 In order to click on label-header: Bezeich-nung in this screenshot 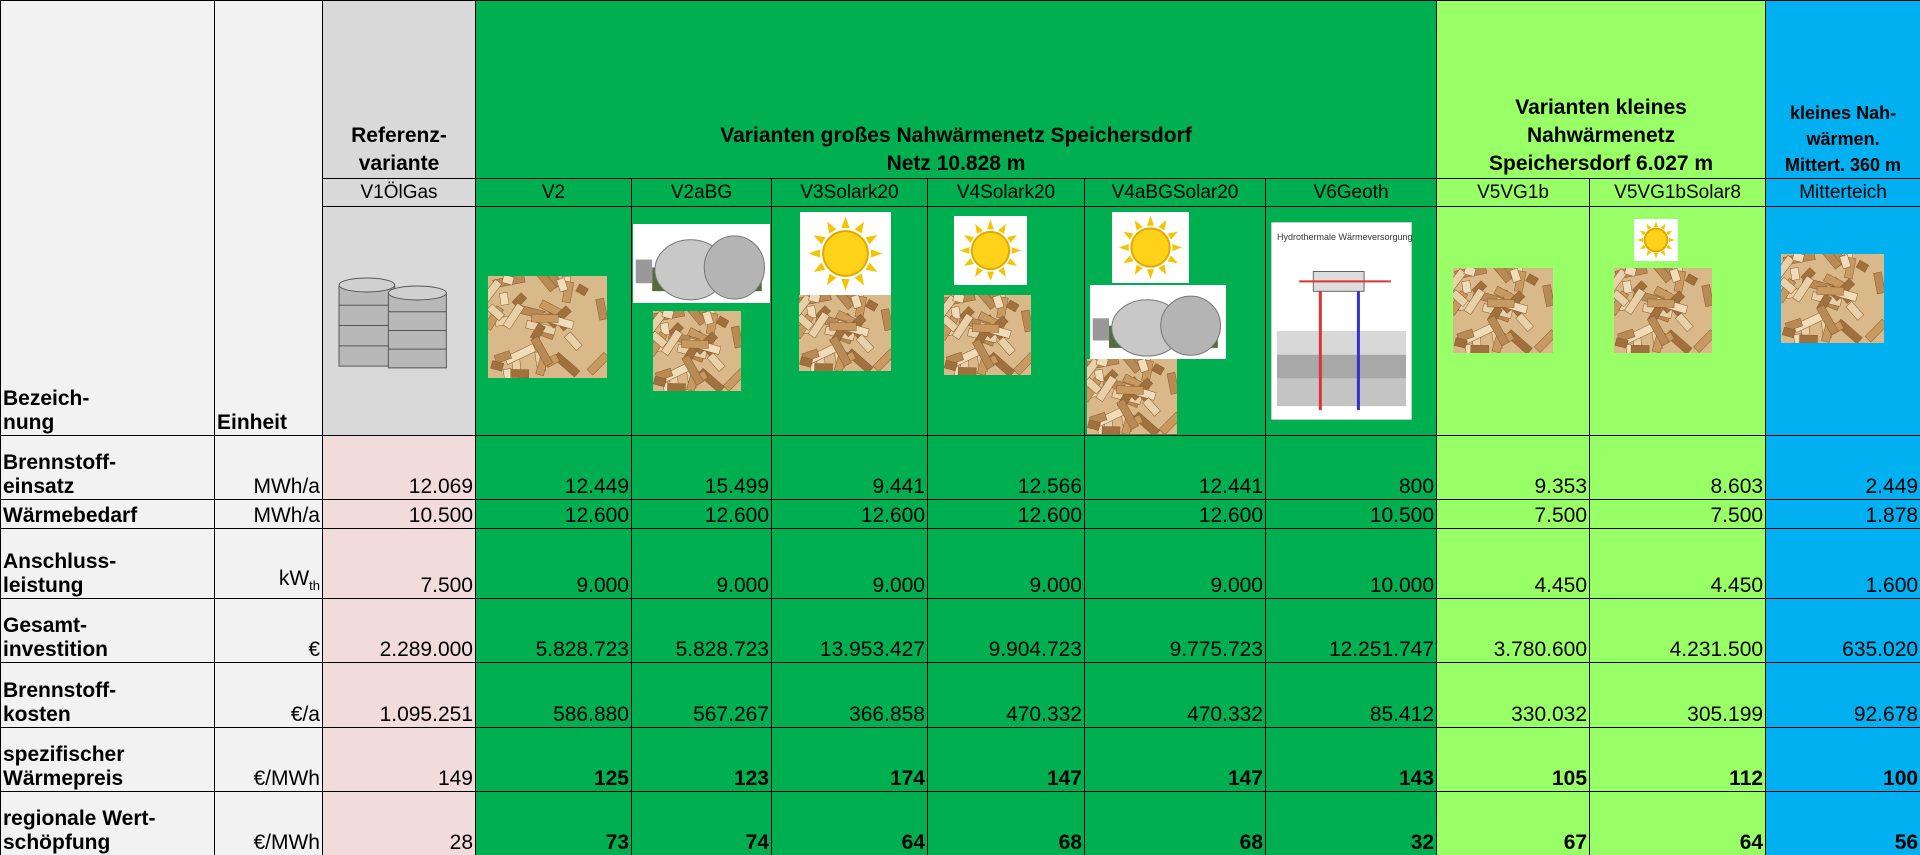, I will do `click(107, 218)`.